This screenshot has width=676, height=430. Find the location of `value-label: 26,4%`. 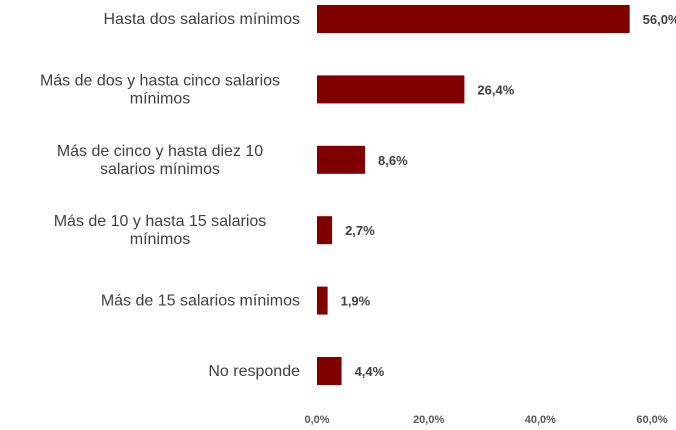

value-label: 26,4% is located at coordinates (495, 89).